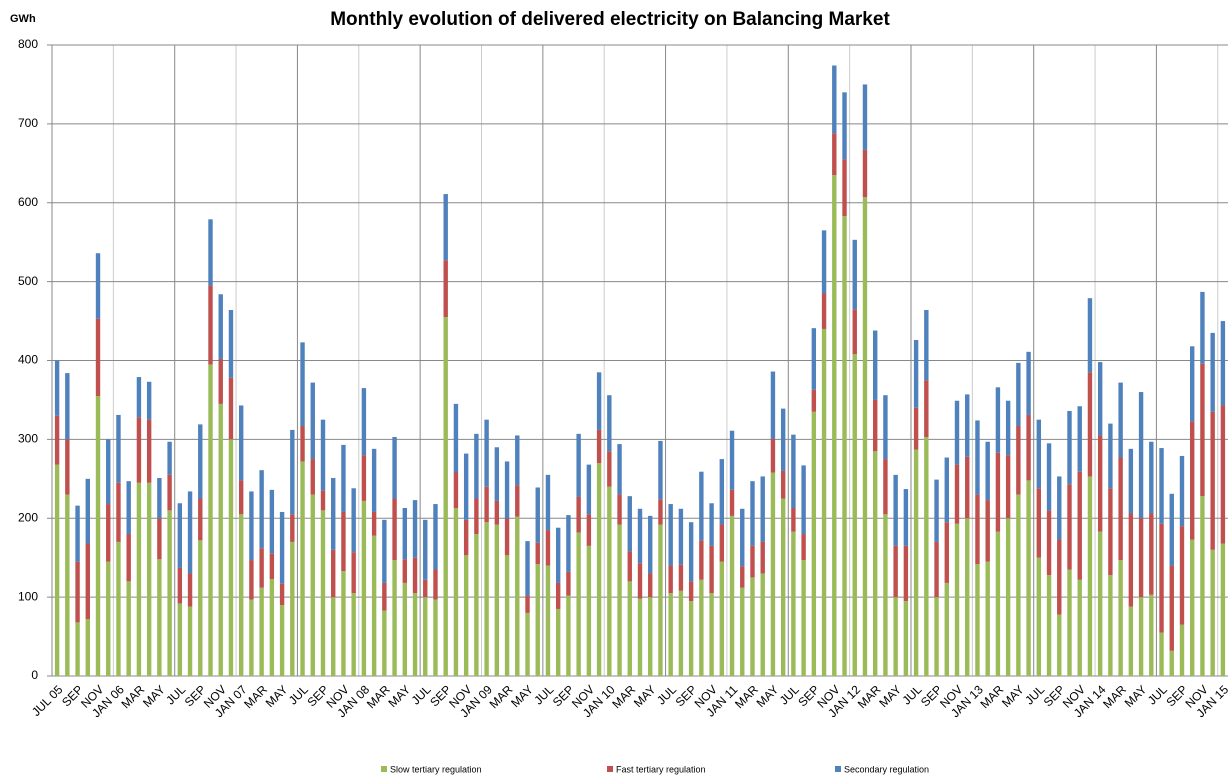 This screenshot has height=778, width=1228. I want to click on y-tick-label: 200, so click(28, 517).